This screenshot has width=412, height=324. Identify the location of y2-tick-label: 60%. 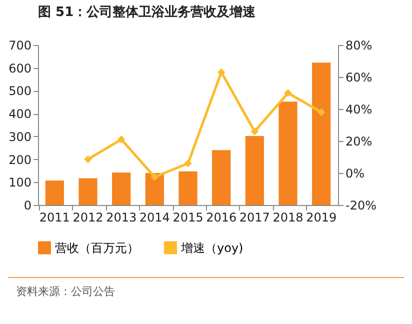
(359, 77).